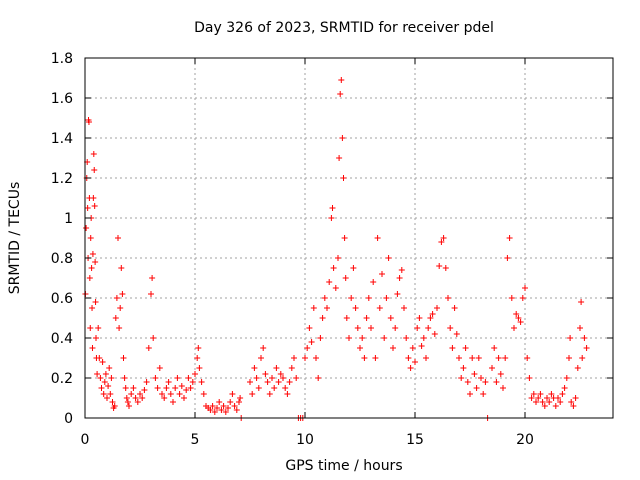 This screenshot has width=640, height=480. I want to click on x-tick-label: 20, so click(525, 440).